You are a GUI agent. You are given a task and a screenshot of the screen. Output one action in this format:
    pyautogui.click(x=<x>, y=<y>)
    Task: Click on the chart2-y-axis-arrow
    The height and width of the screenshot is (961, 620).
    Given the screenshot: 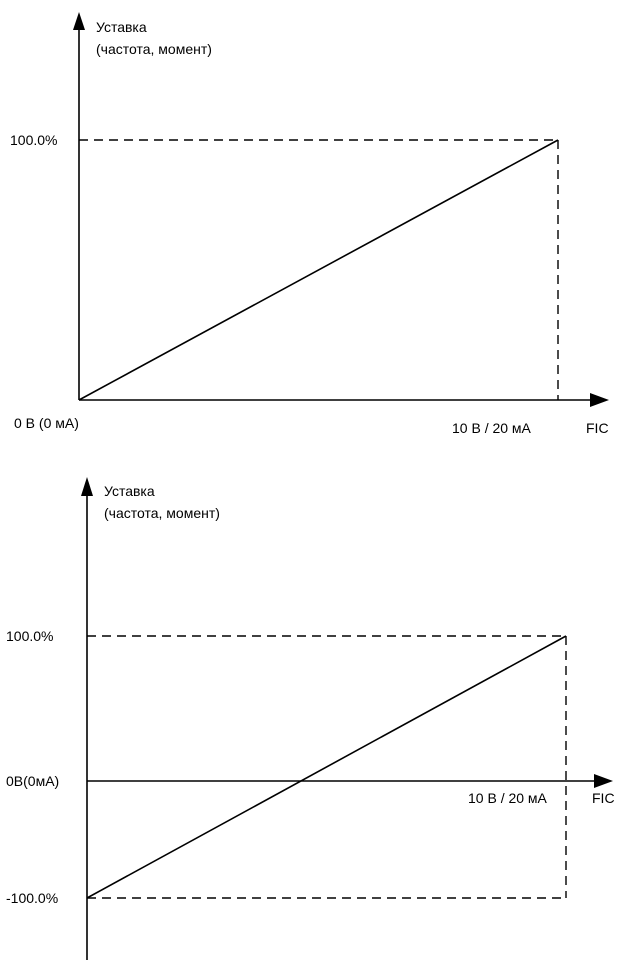 What is the action you would take?
    pyautogui.click(x=87, y=486)
    